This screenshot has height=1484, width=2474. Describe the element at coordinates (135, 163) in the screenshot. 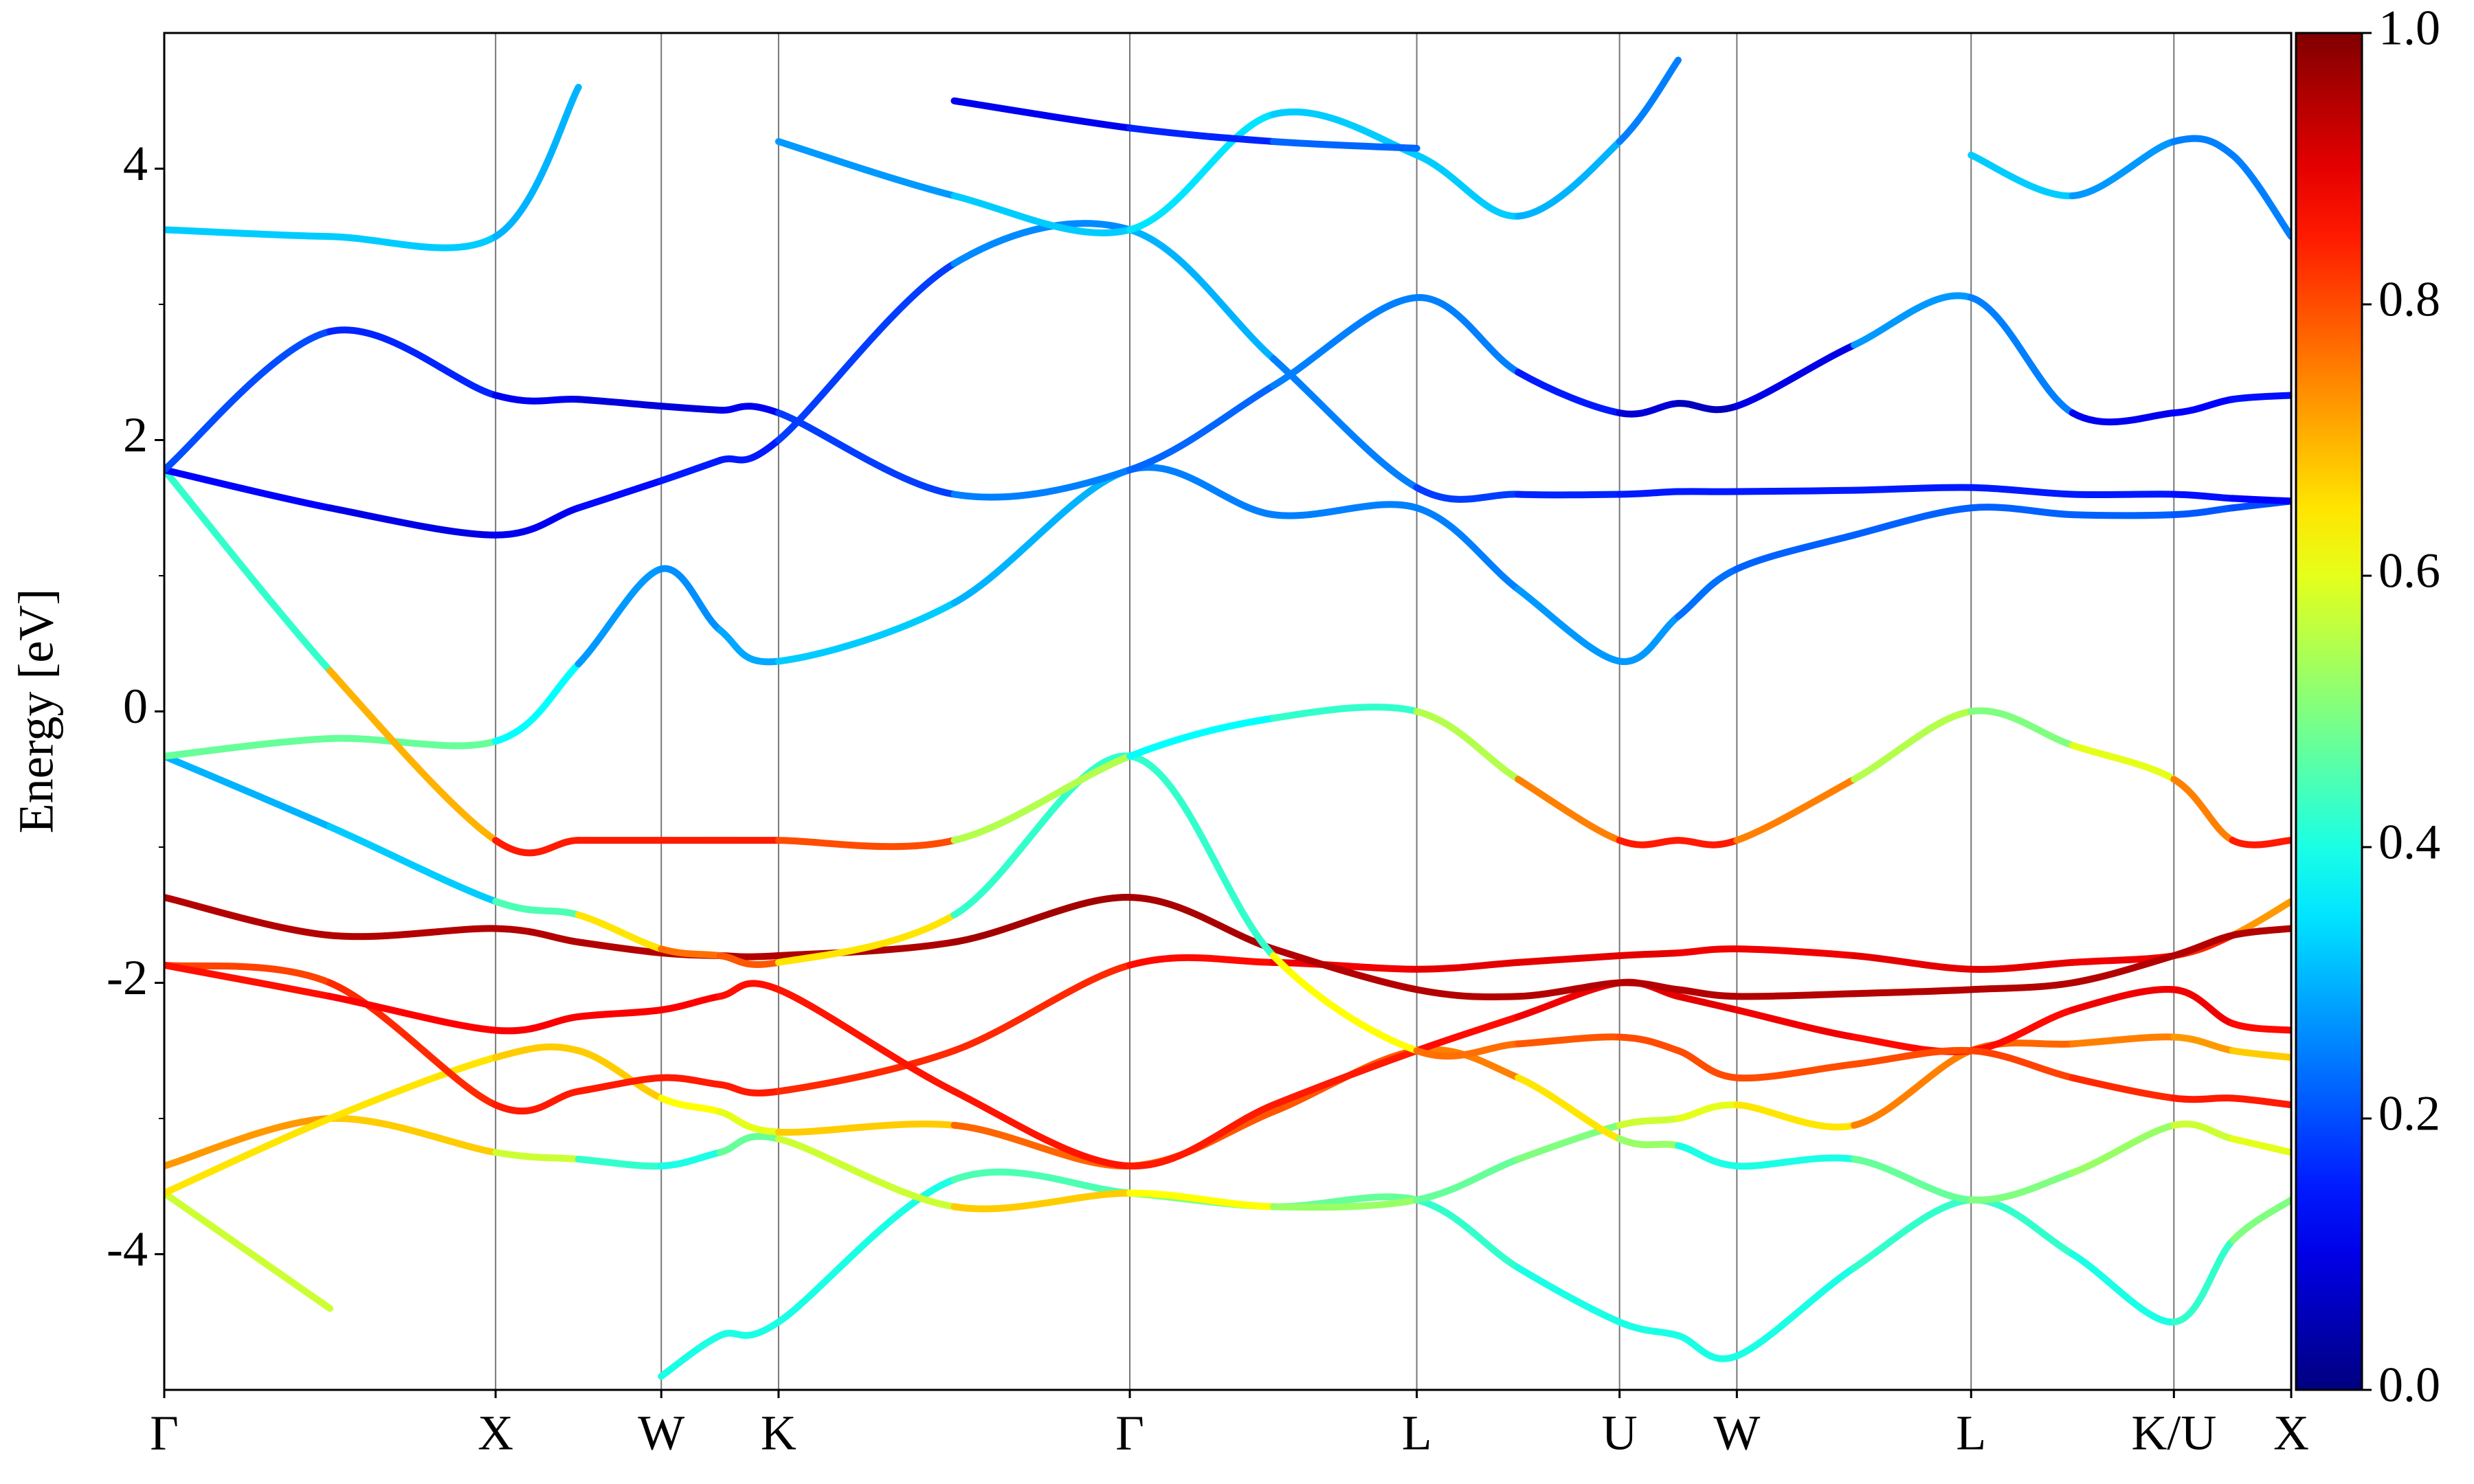

I see `y-tick-label: 4` at that location.